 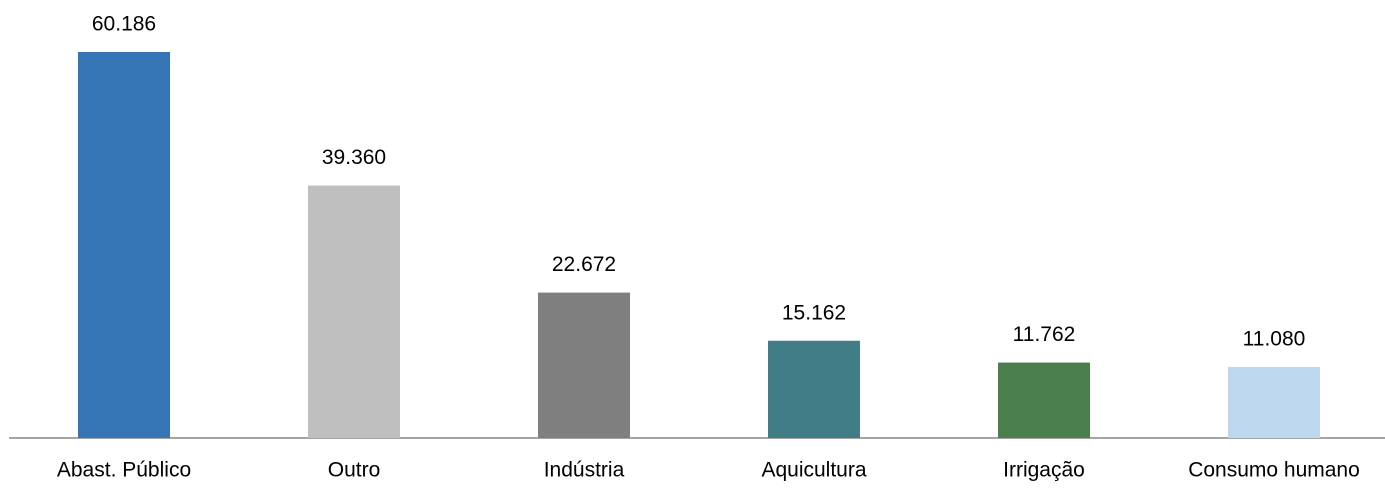 What do you see at coordinates (814, 312) in the screenshot?
I see `value-label: 15.162` at bounding box center [814, 312].